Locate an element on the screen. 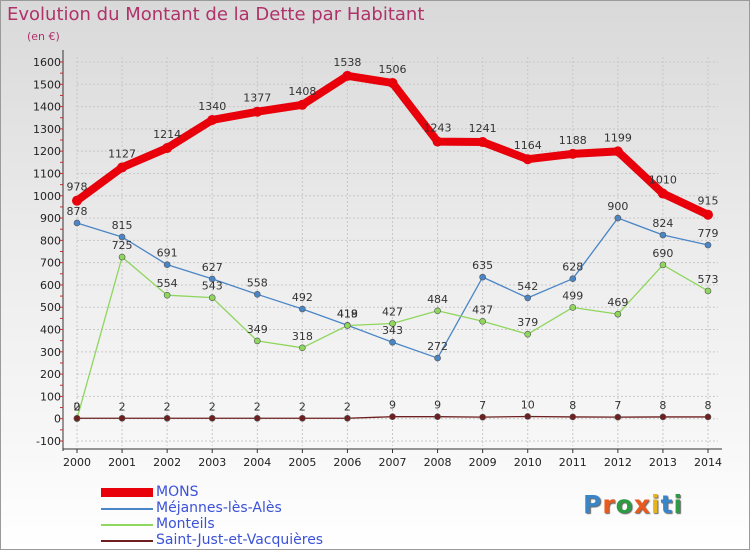 Image resolution: width=750 pixels, height=550 pixels. data-label-mejannes-les-ales: 343 is located at coordinates (392, 330).